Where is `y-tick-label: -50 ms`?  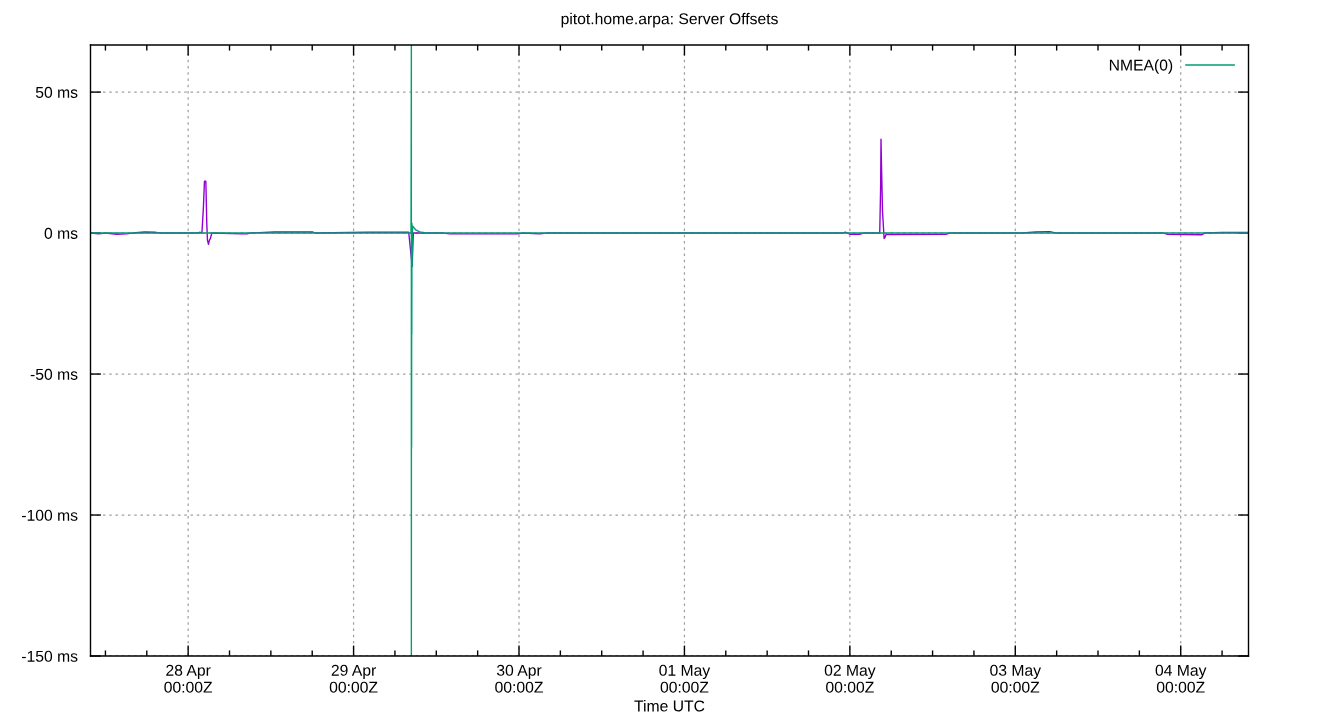 y-tick-label: -50 ms is located at coordinates (54, 374).